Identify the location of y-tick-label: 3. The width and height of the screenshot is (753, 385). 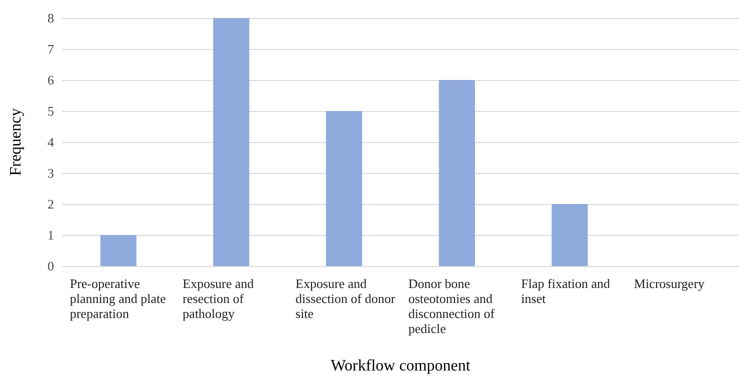
(51, 173).